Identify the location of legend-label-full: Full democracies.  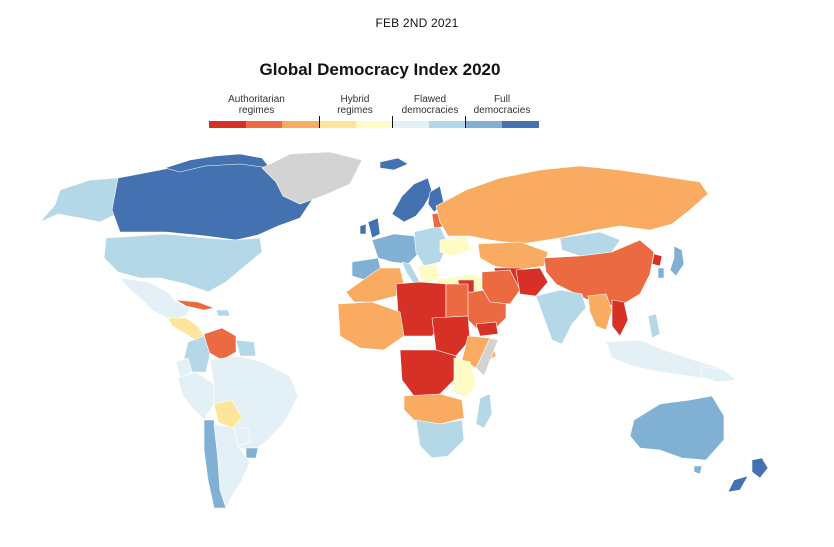
(502, 105).